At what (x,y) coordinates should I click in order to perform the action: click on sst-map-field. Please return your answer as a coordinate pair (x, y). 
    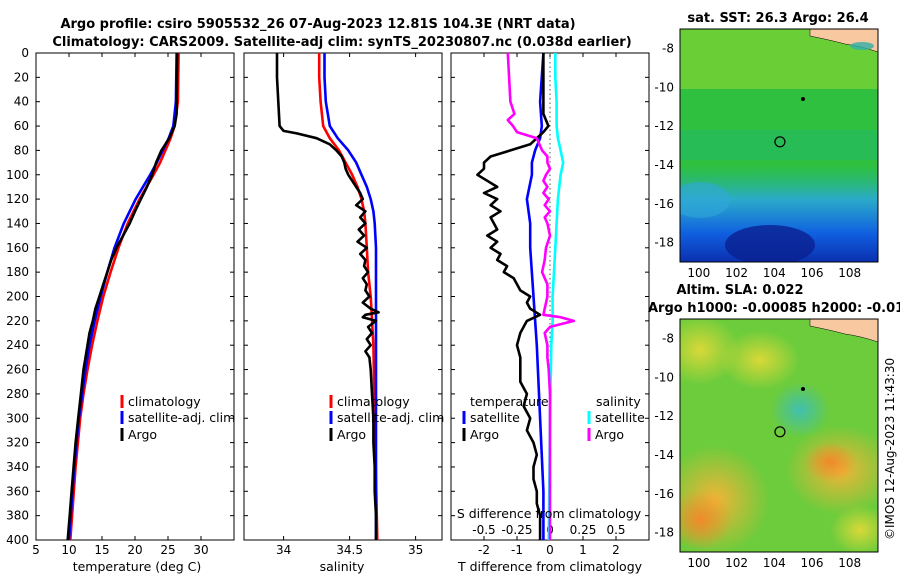
    Looking at the image, I should click on (779, 145).